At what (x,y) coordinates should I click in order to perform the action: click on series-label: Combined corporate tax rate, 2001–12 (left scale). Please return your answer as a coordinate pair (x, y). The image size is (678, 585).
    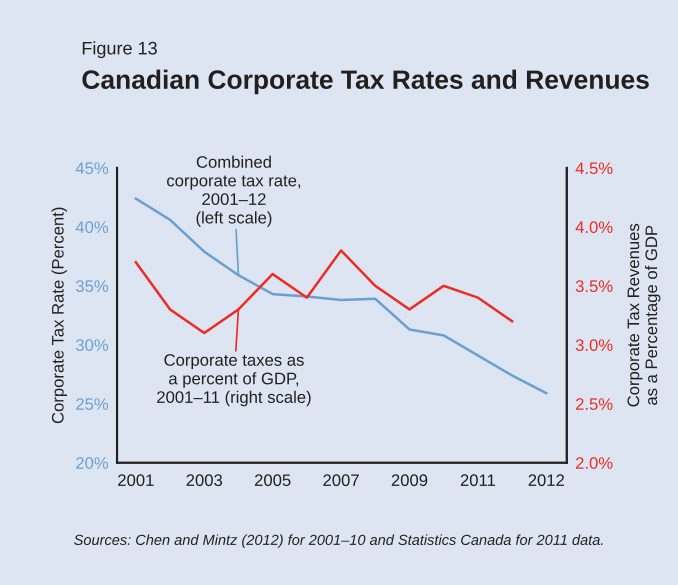
    Looking at the image, I should click on (233, 191).